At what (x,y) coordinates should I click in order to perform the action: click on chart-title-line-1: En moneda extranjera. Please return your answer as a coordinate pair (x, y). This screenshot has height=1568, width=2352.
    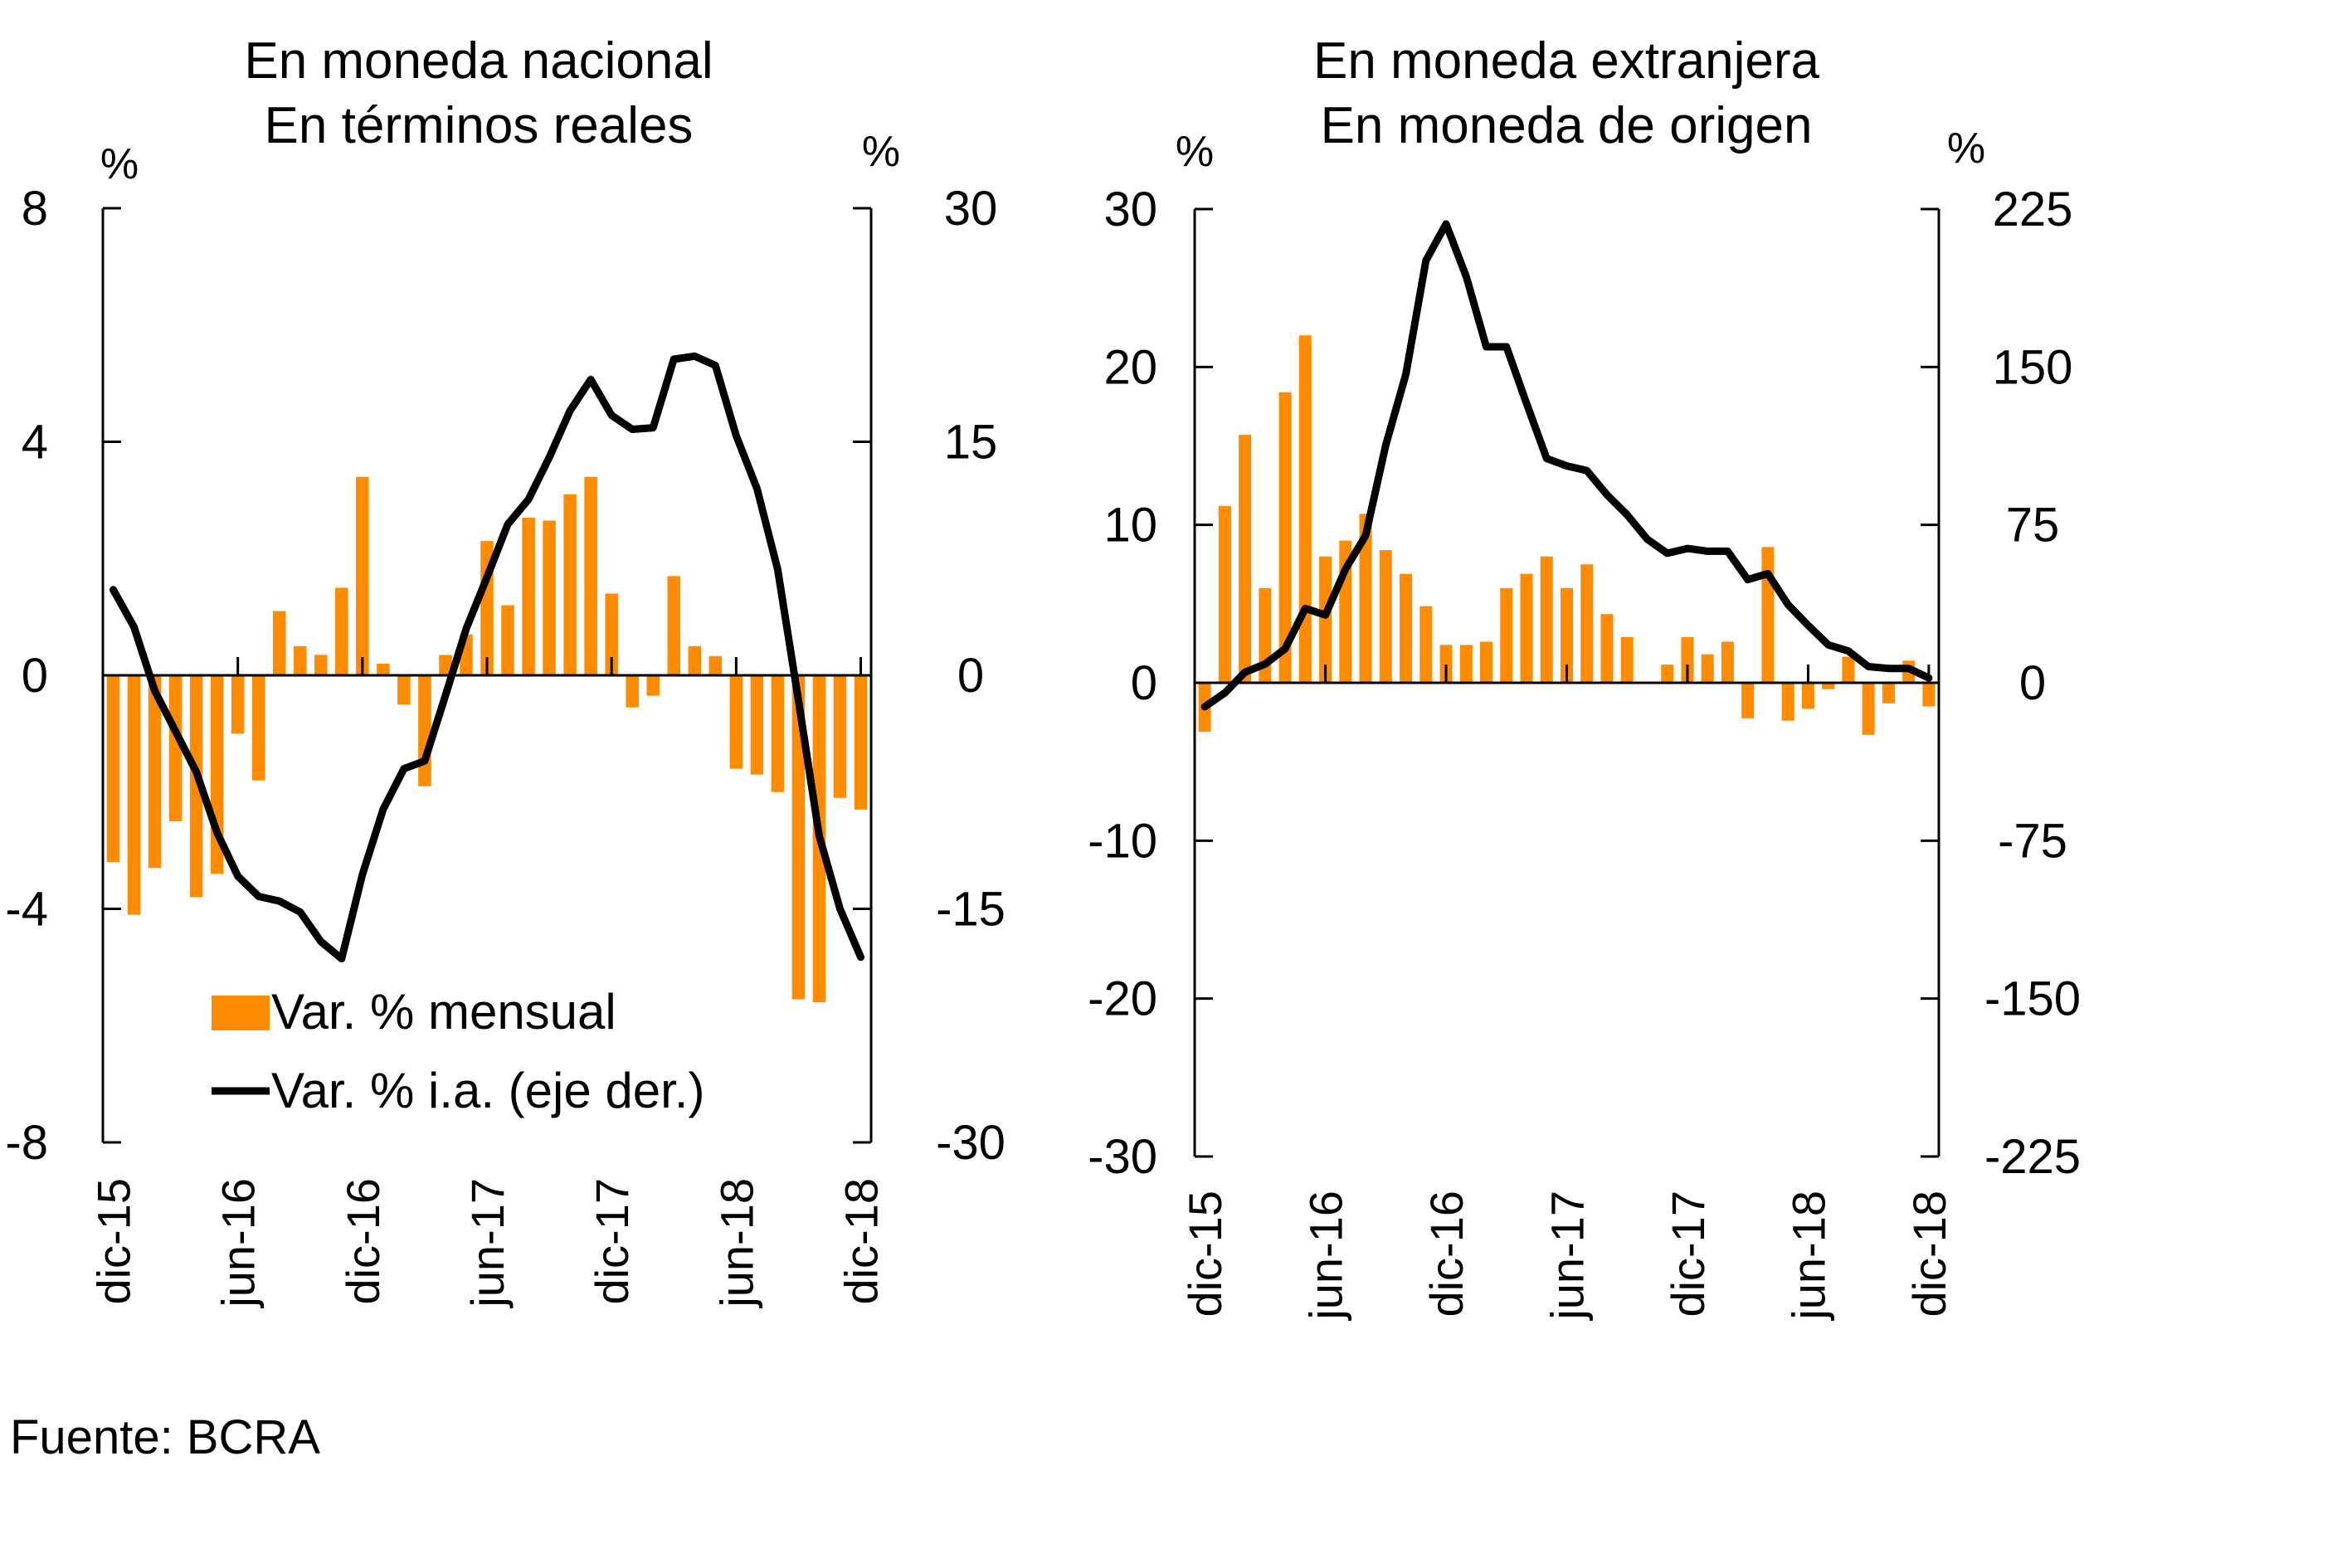
    Looking at the image, I should click on (1566, 61).